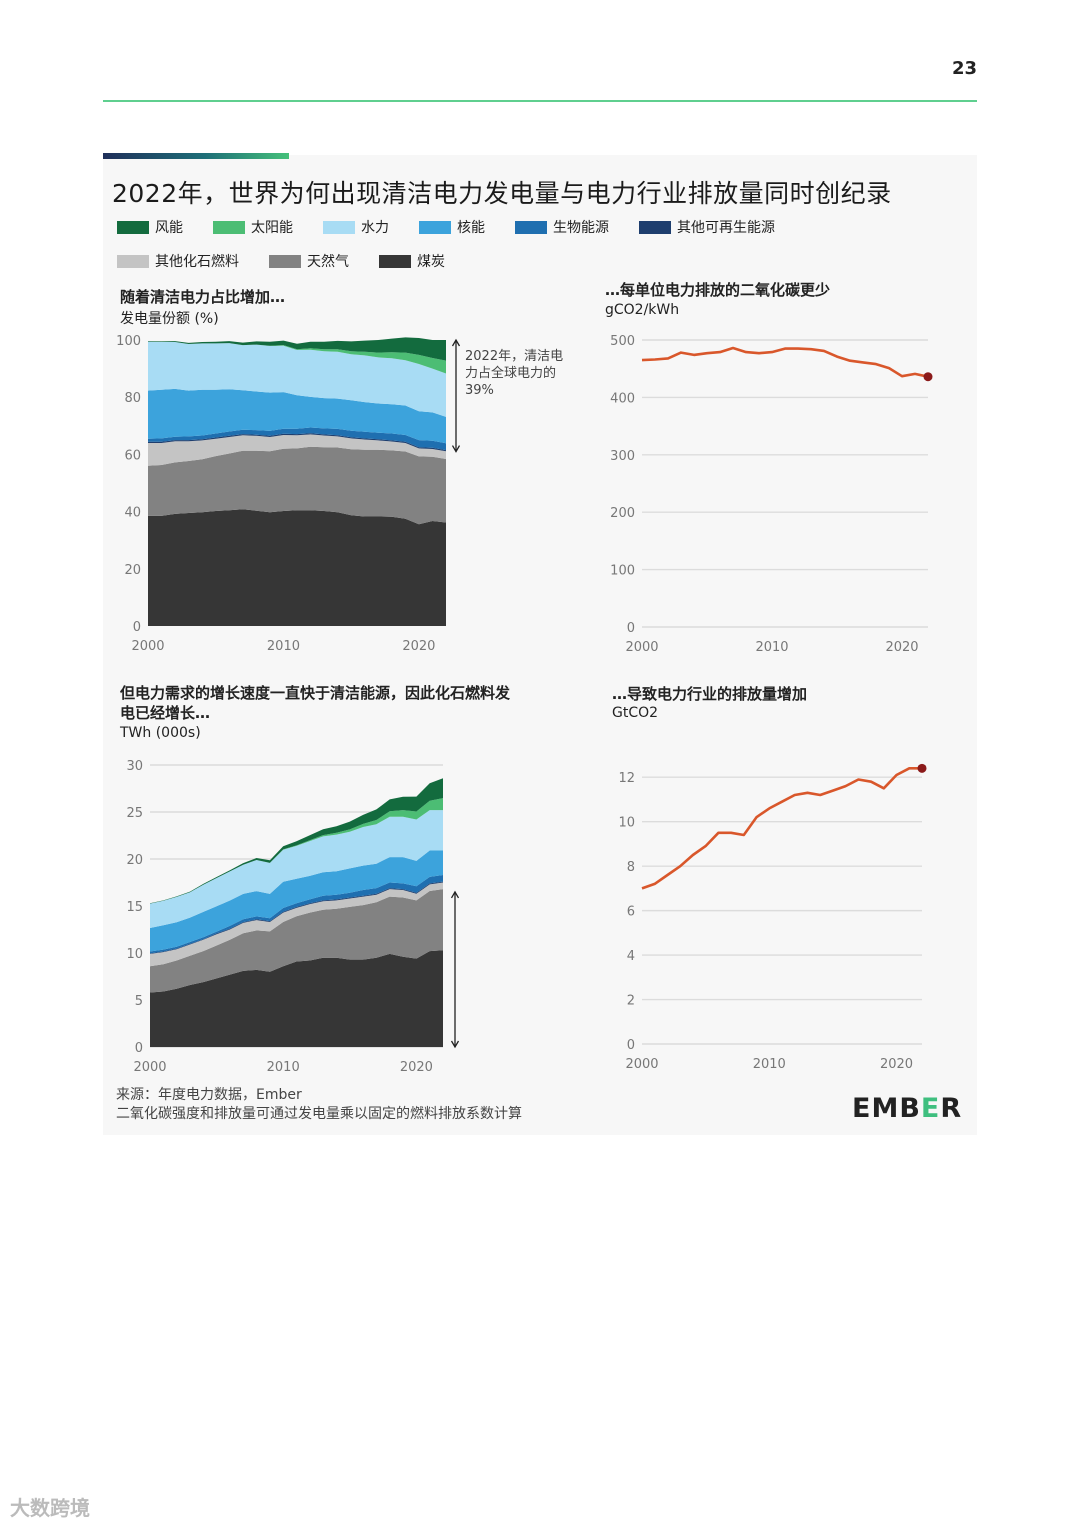  I want to click on legend-item: 水力, so click(356, 227).